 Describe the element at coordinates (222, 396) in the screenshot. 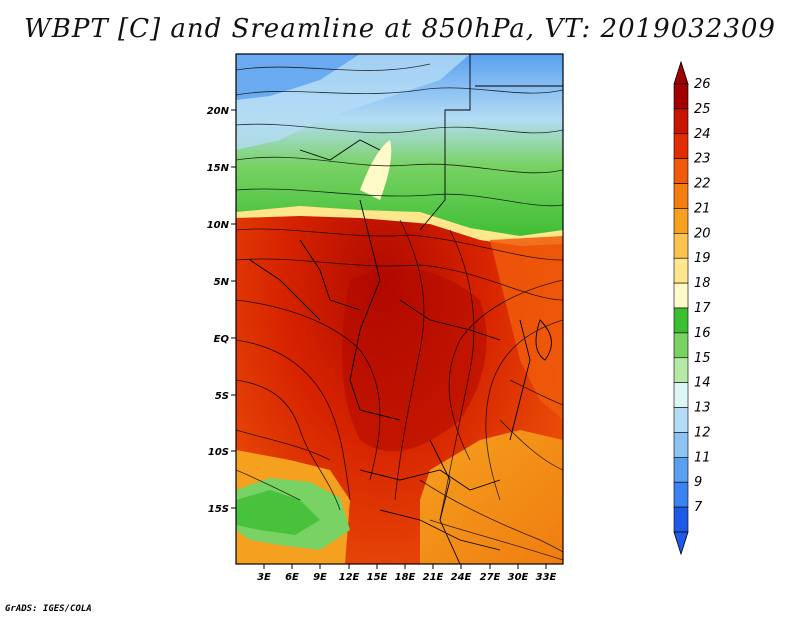

I see `lat-tick-label: 5S` at that location.